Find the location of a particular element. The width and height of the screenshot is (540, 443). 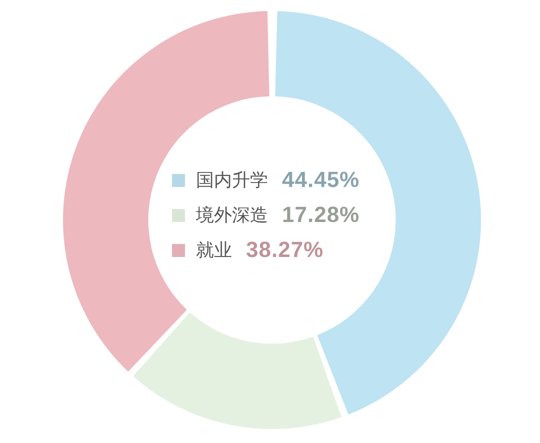

data-label: 38.27% is located at coordinates (285, 250).